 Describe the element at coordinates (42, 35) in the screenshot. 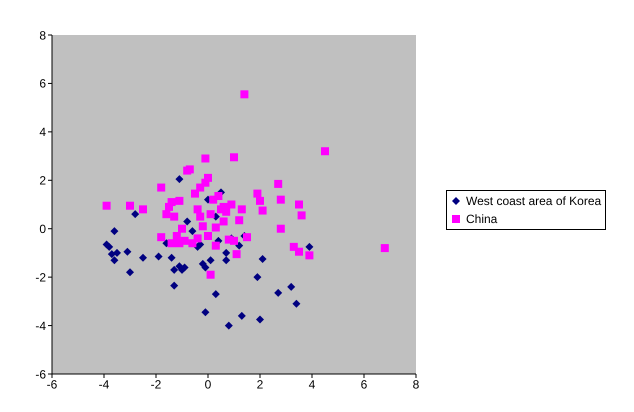

I see `y-tick-label: 8` at that location.